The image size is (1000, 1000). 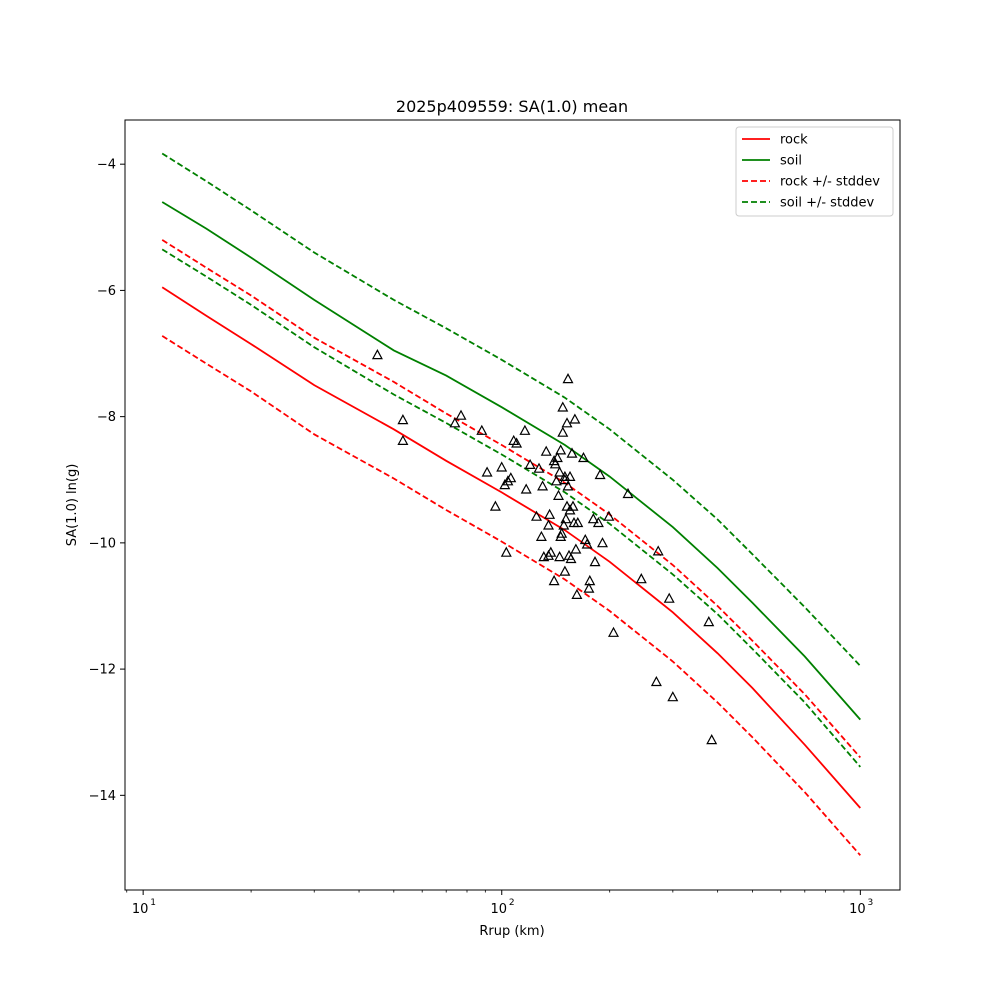 What do you see at coordinates (791, 161) in the screenshot?
I see `legend-entry-label: soil` at bounding box center [791, 161].